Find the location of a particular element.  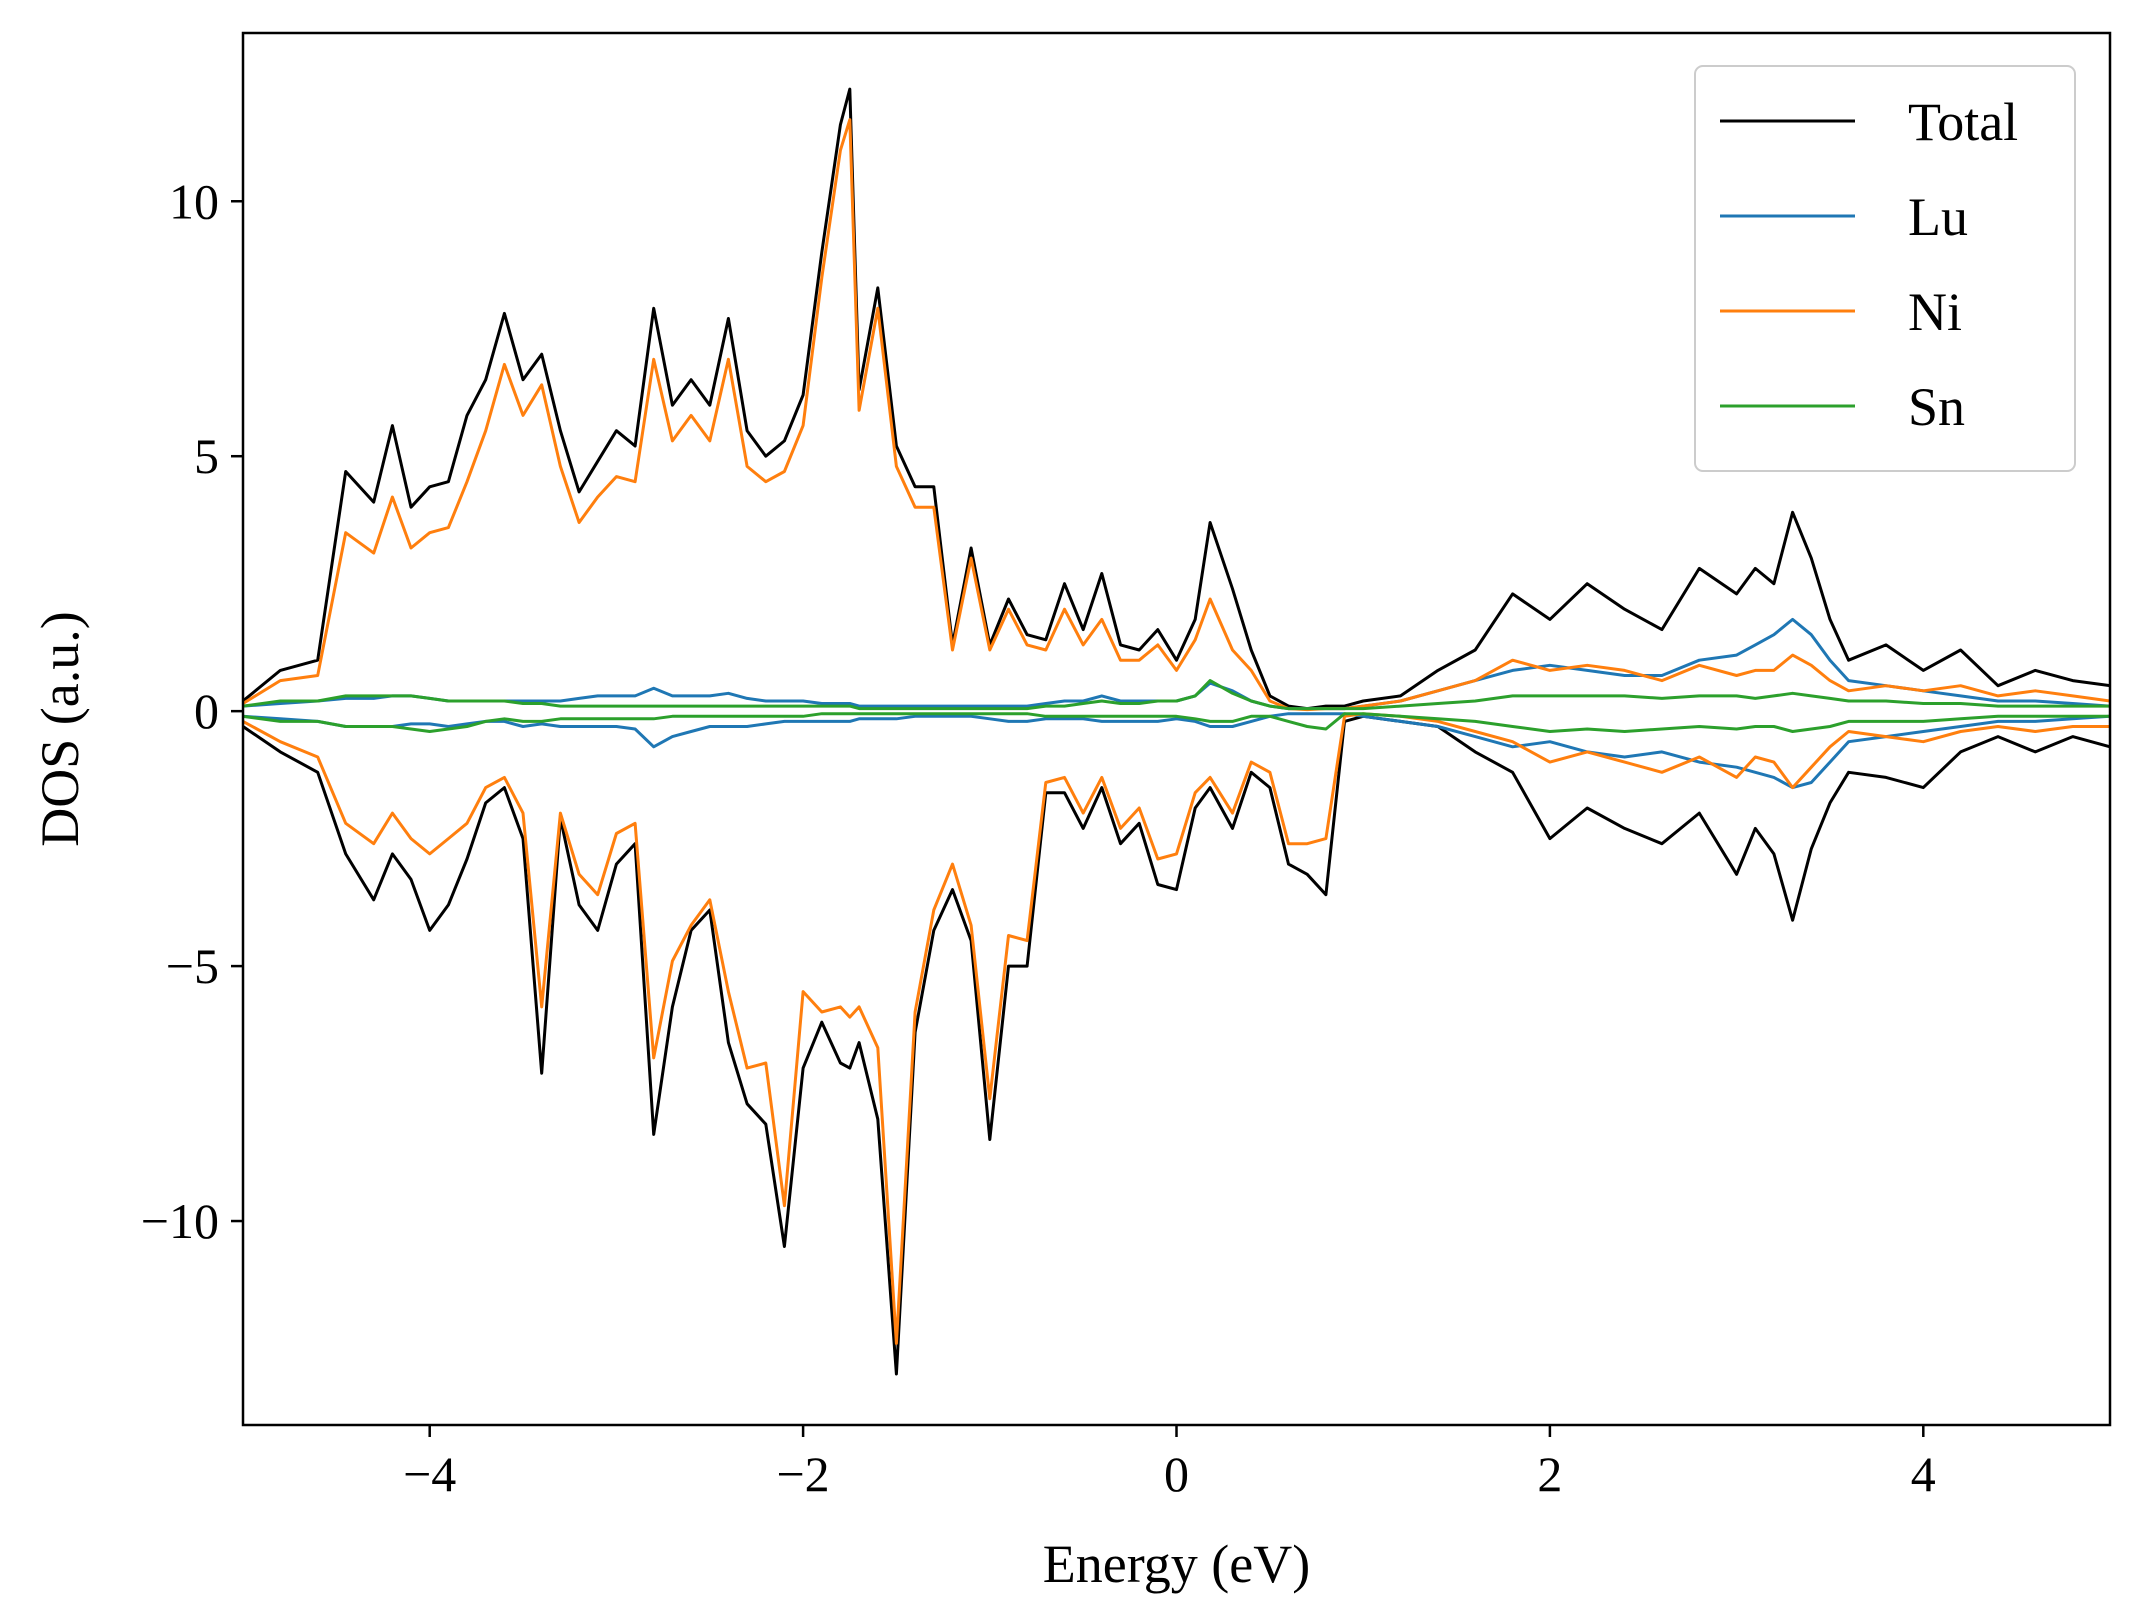

x-tick-label: 2 is located at coordinates (1549, 1474).